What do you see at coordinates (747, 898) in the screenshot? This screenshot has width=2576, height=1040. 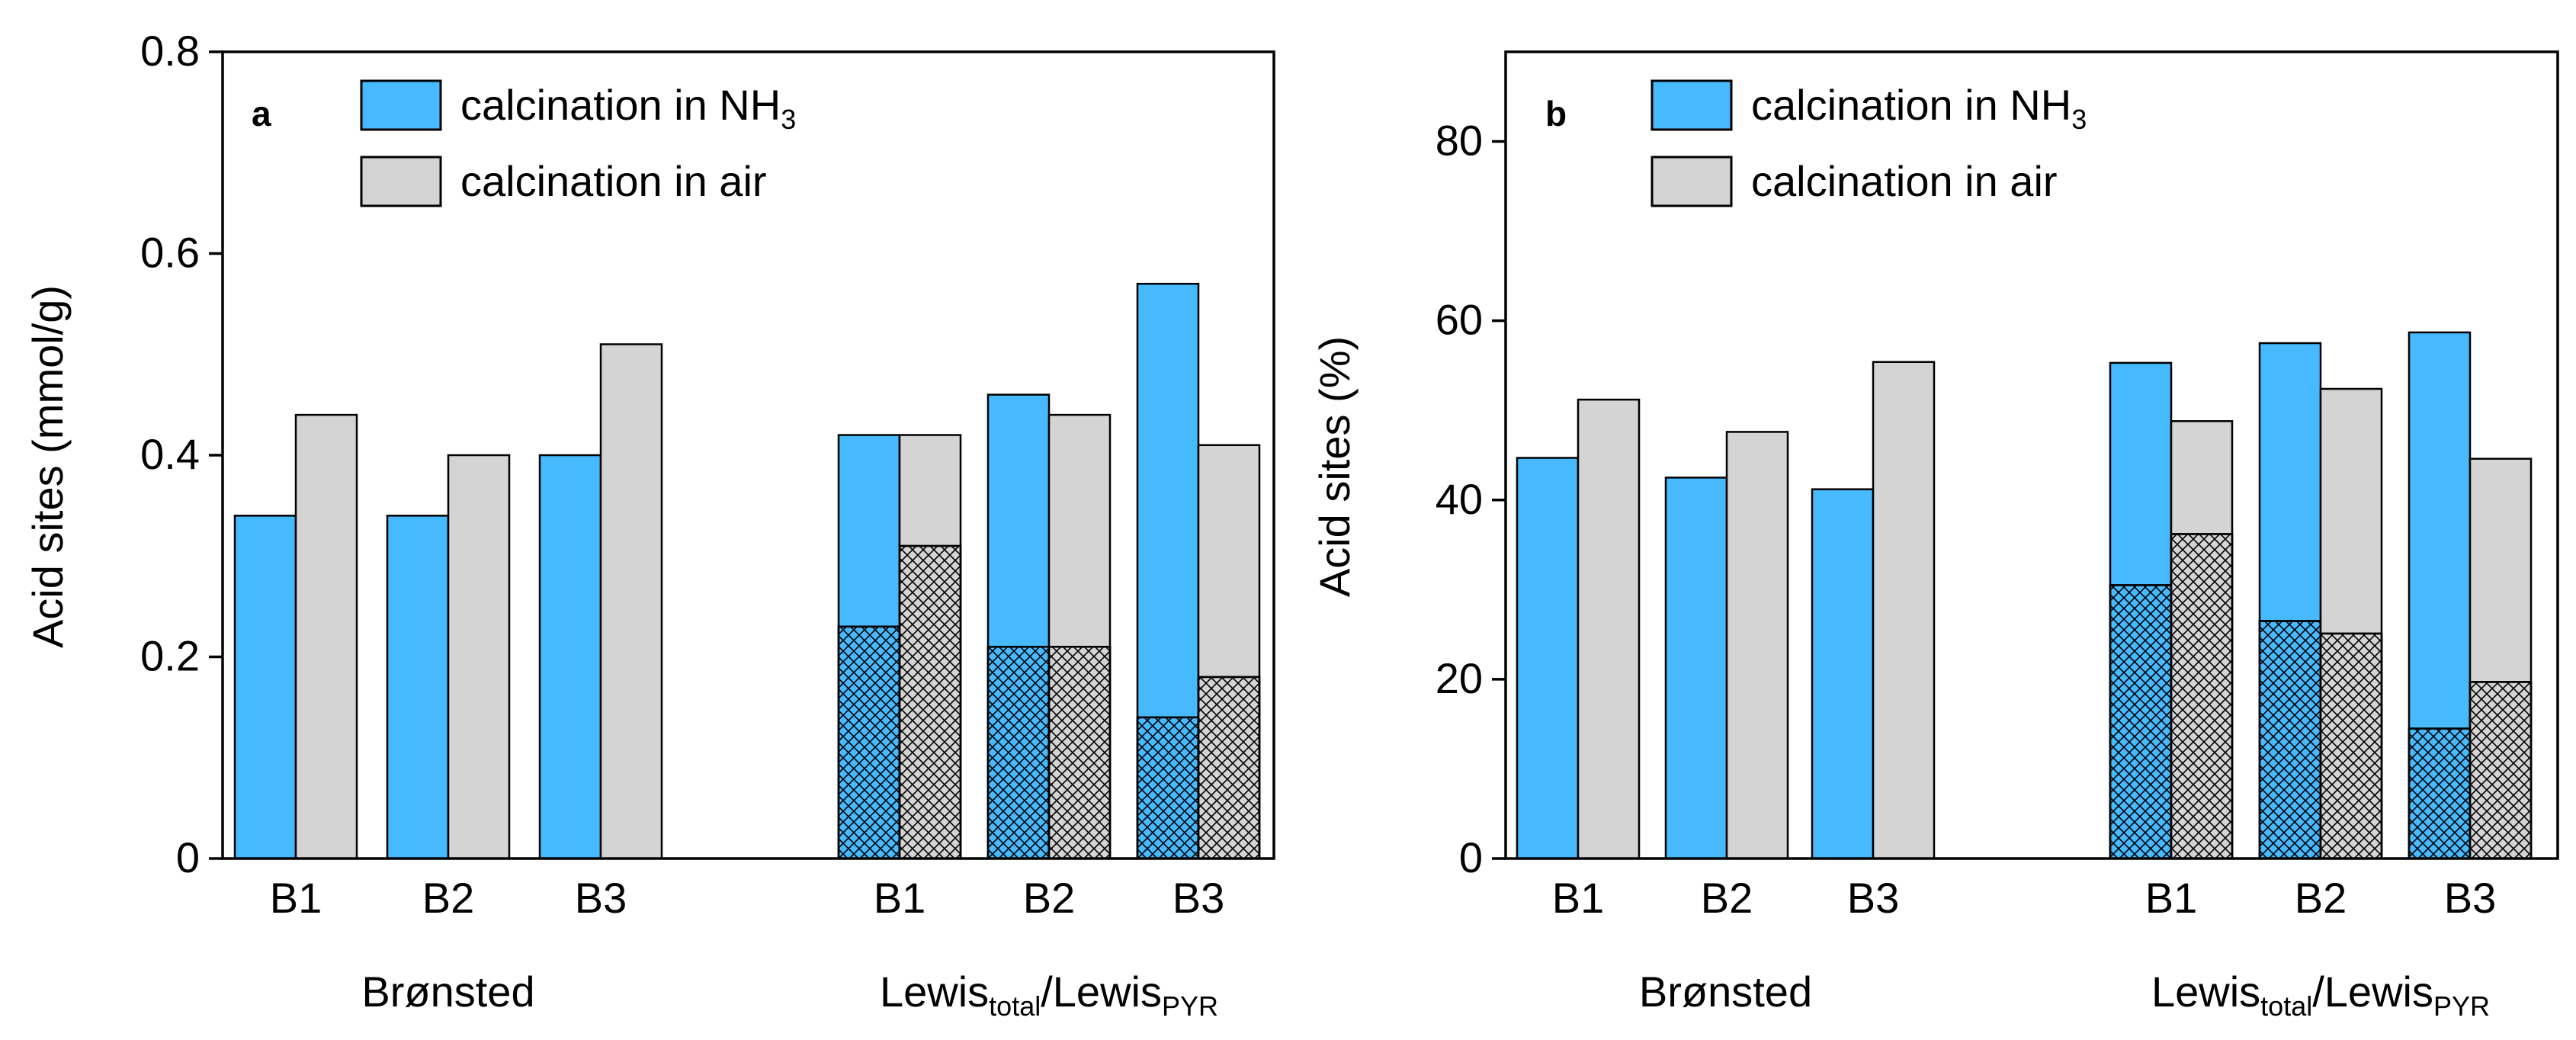 I see `panel-a-category-labels: B1 B2 B3 B1 B2 B3` at bounding box center [747, 898].